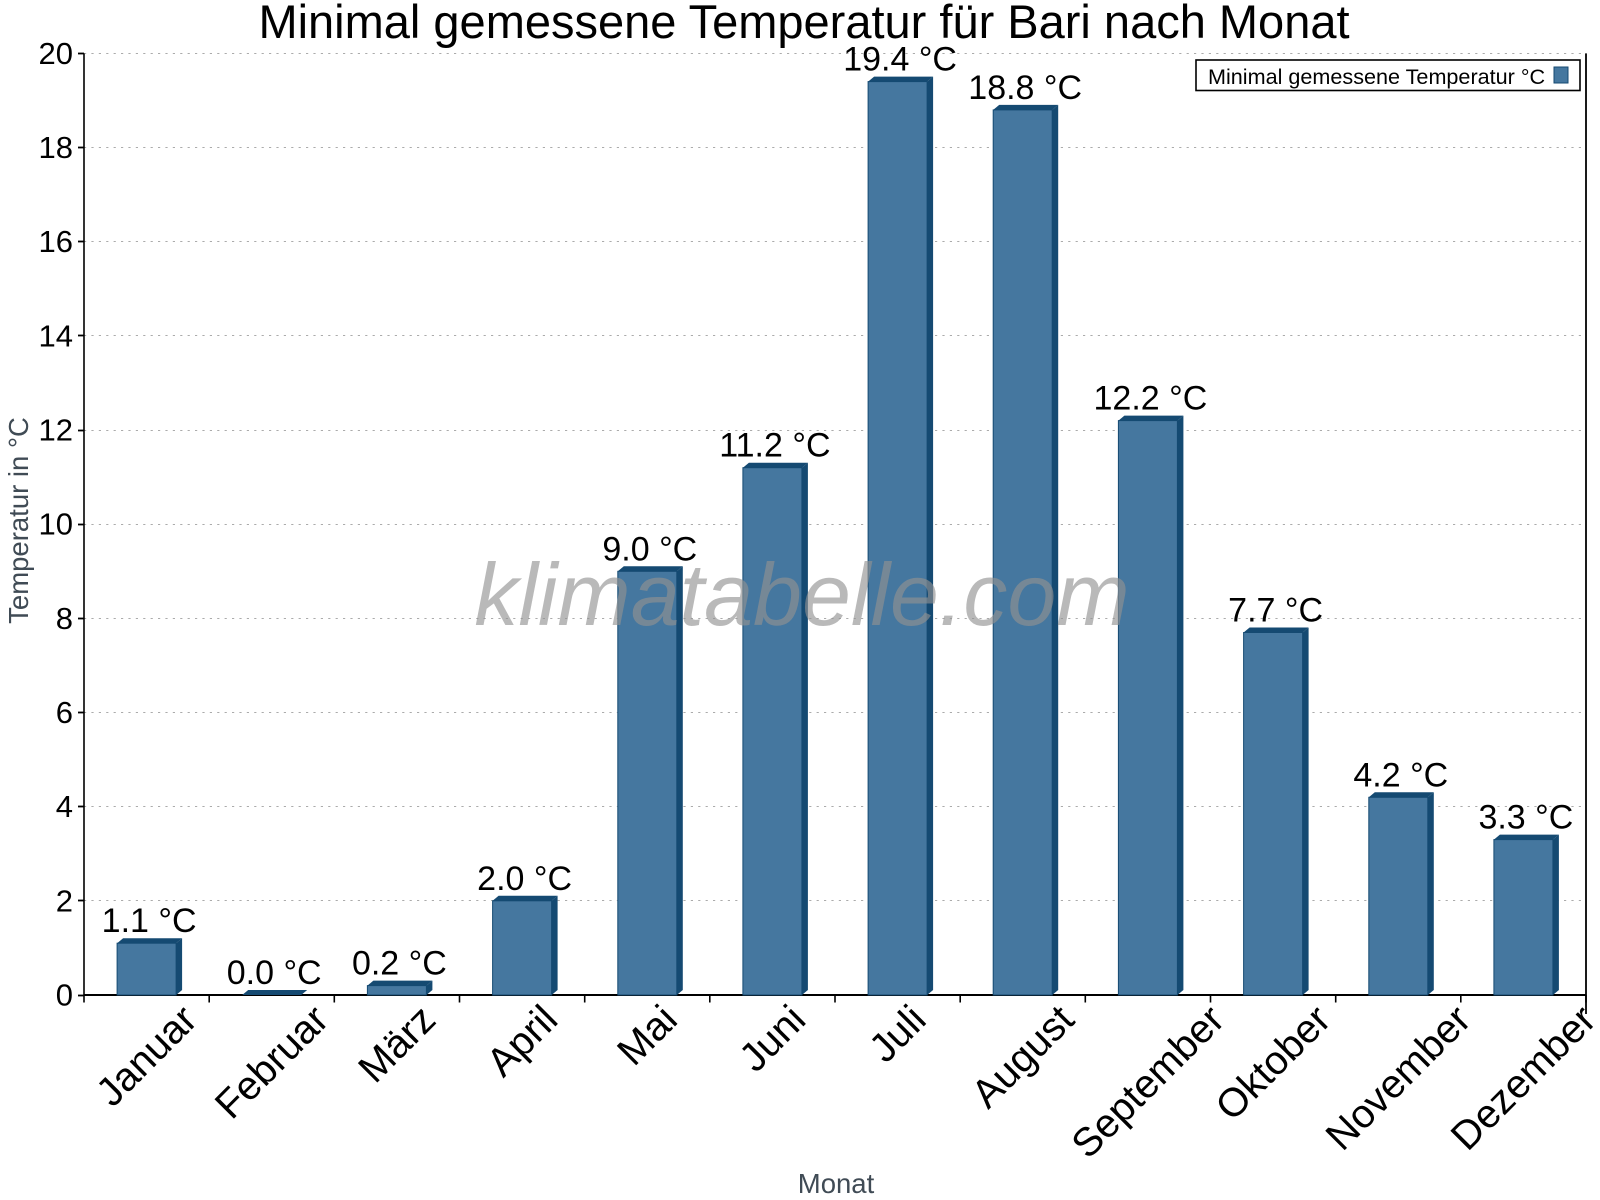 The width and height of the screenshot is (1600, 1200). Describe the element at coordinates (64, 995) in the screenshot. I see `svg-text: 0` at that location.